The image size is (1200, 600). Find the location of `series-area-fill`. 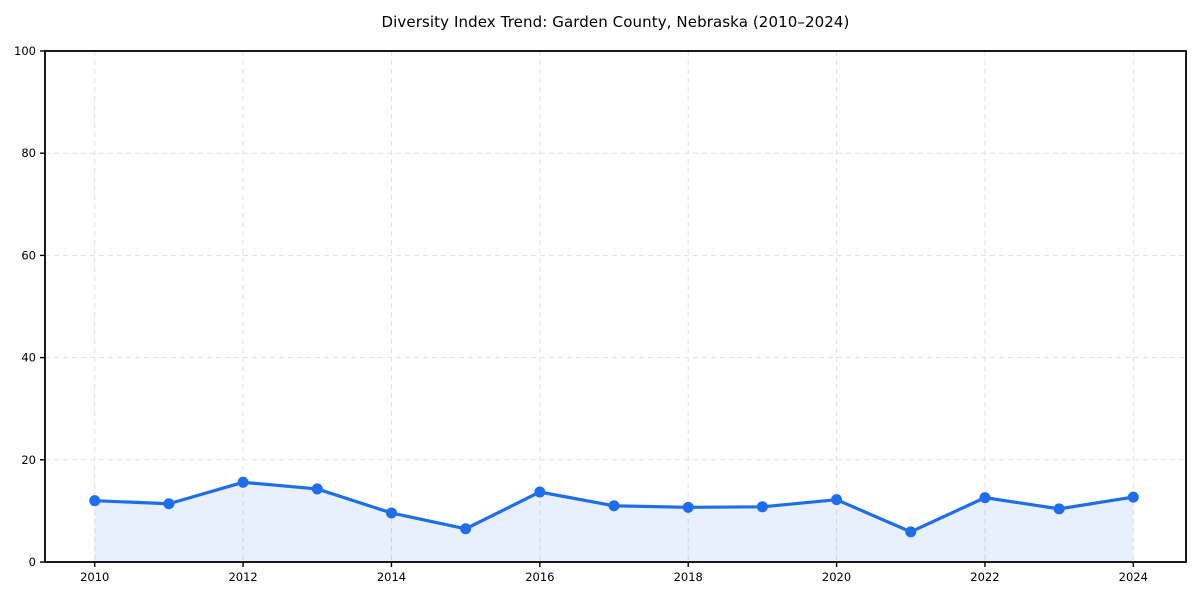

series-area-fill is located at coordinates (614, 522).